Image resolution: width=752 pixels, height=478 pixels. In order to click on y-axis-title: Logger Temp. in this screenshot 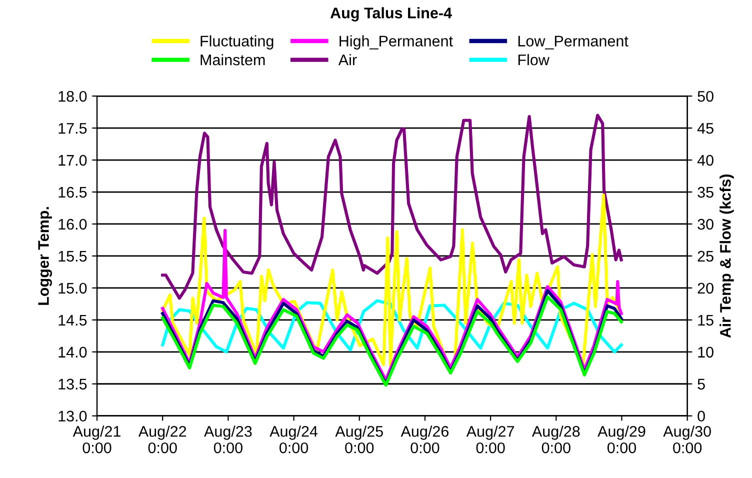, I will do `click(45, 256)`.